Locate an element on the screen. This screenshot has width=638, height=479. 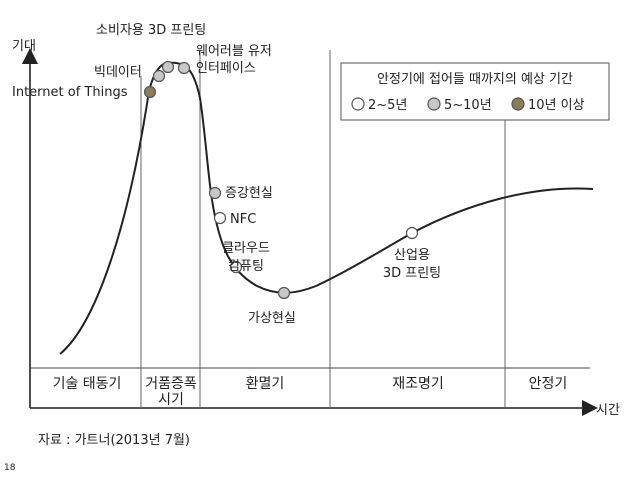
marker-ar is located at coordinates (215, 193).